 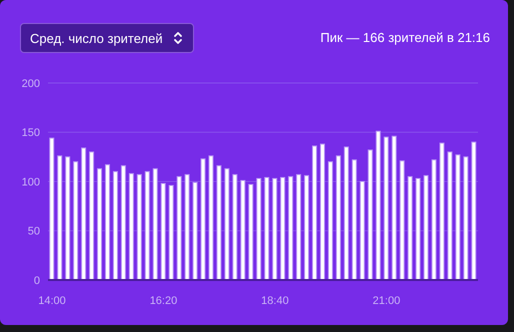 What do you see at coordinates (31, 182) in the screenshot?
I see `y-tick-label: 100` at bounding box center [31, 182].